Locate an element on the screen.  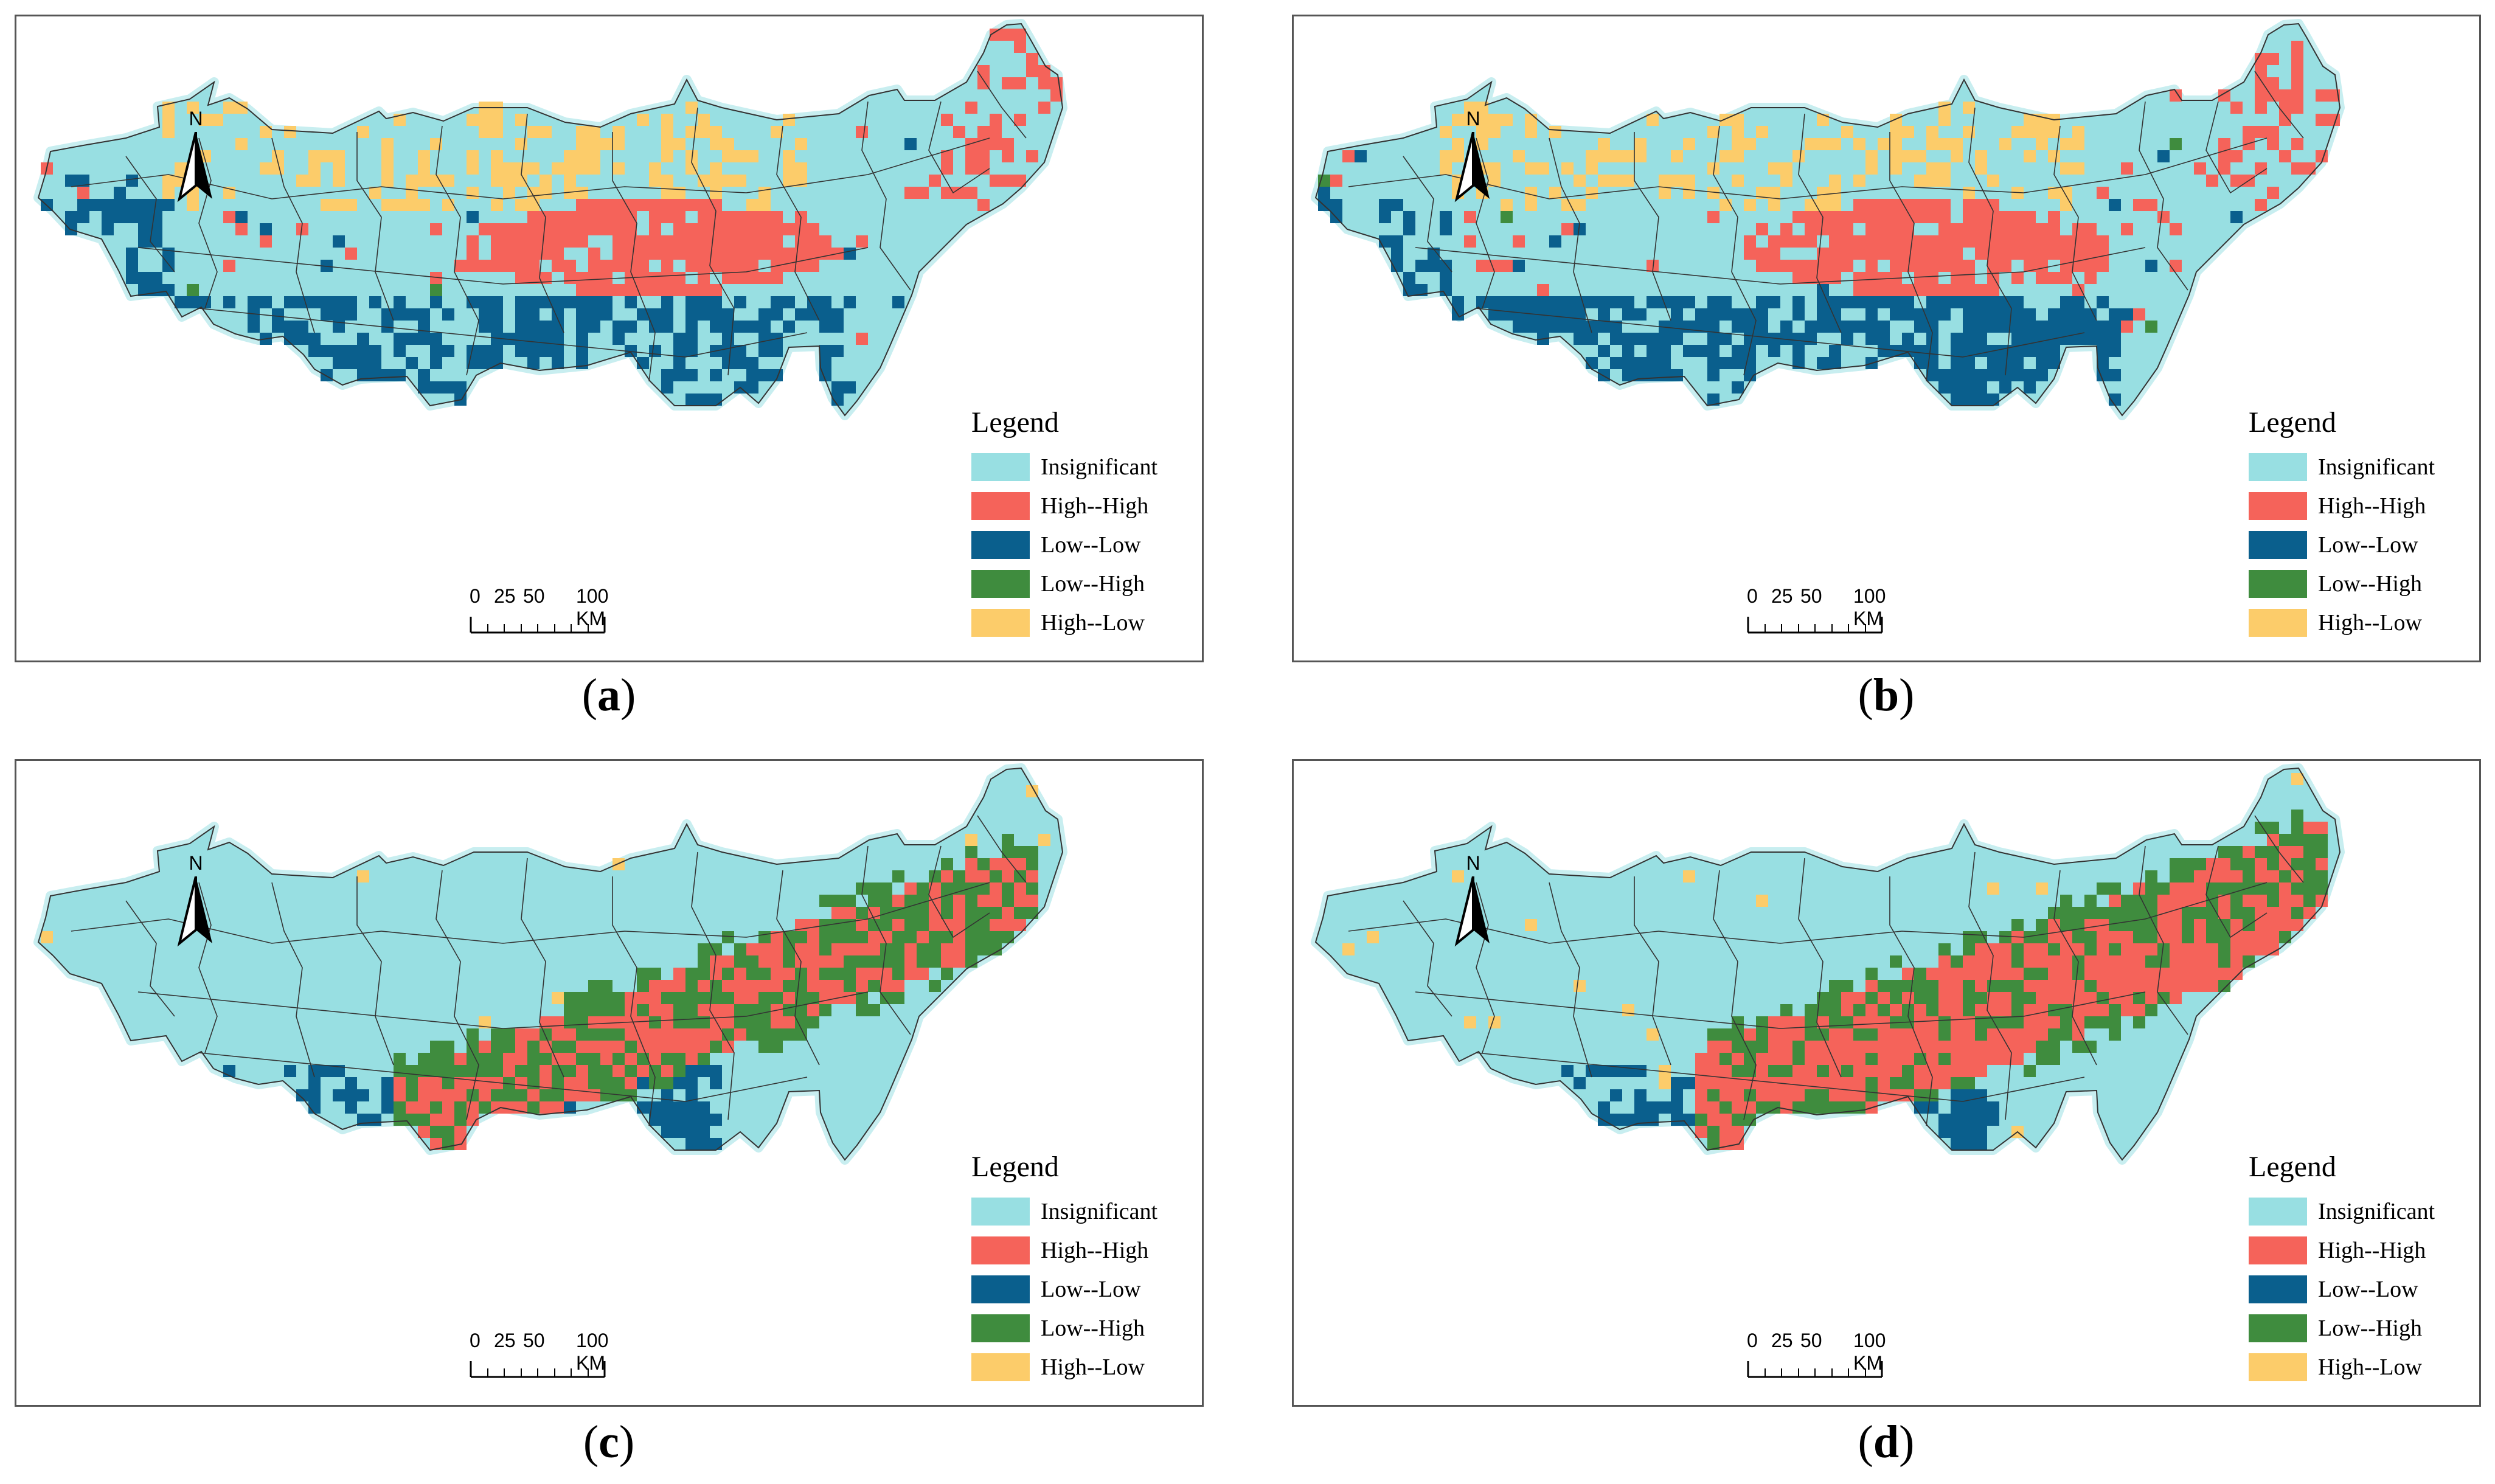
county-boundary is located at coordinates (1570, 980).